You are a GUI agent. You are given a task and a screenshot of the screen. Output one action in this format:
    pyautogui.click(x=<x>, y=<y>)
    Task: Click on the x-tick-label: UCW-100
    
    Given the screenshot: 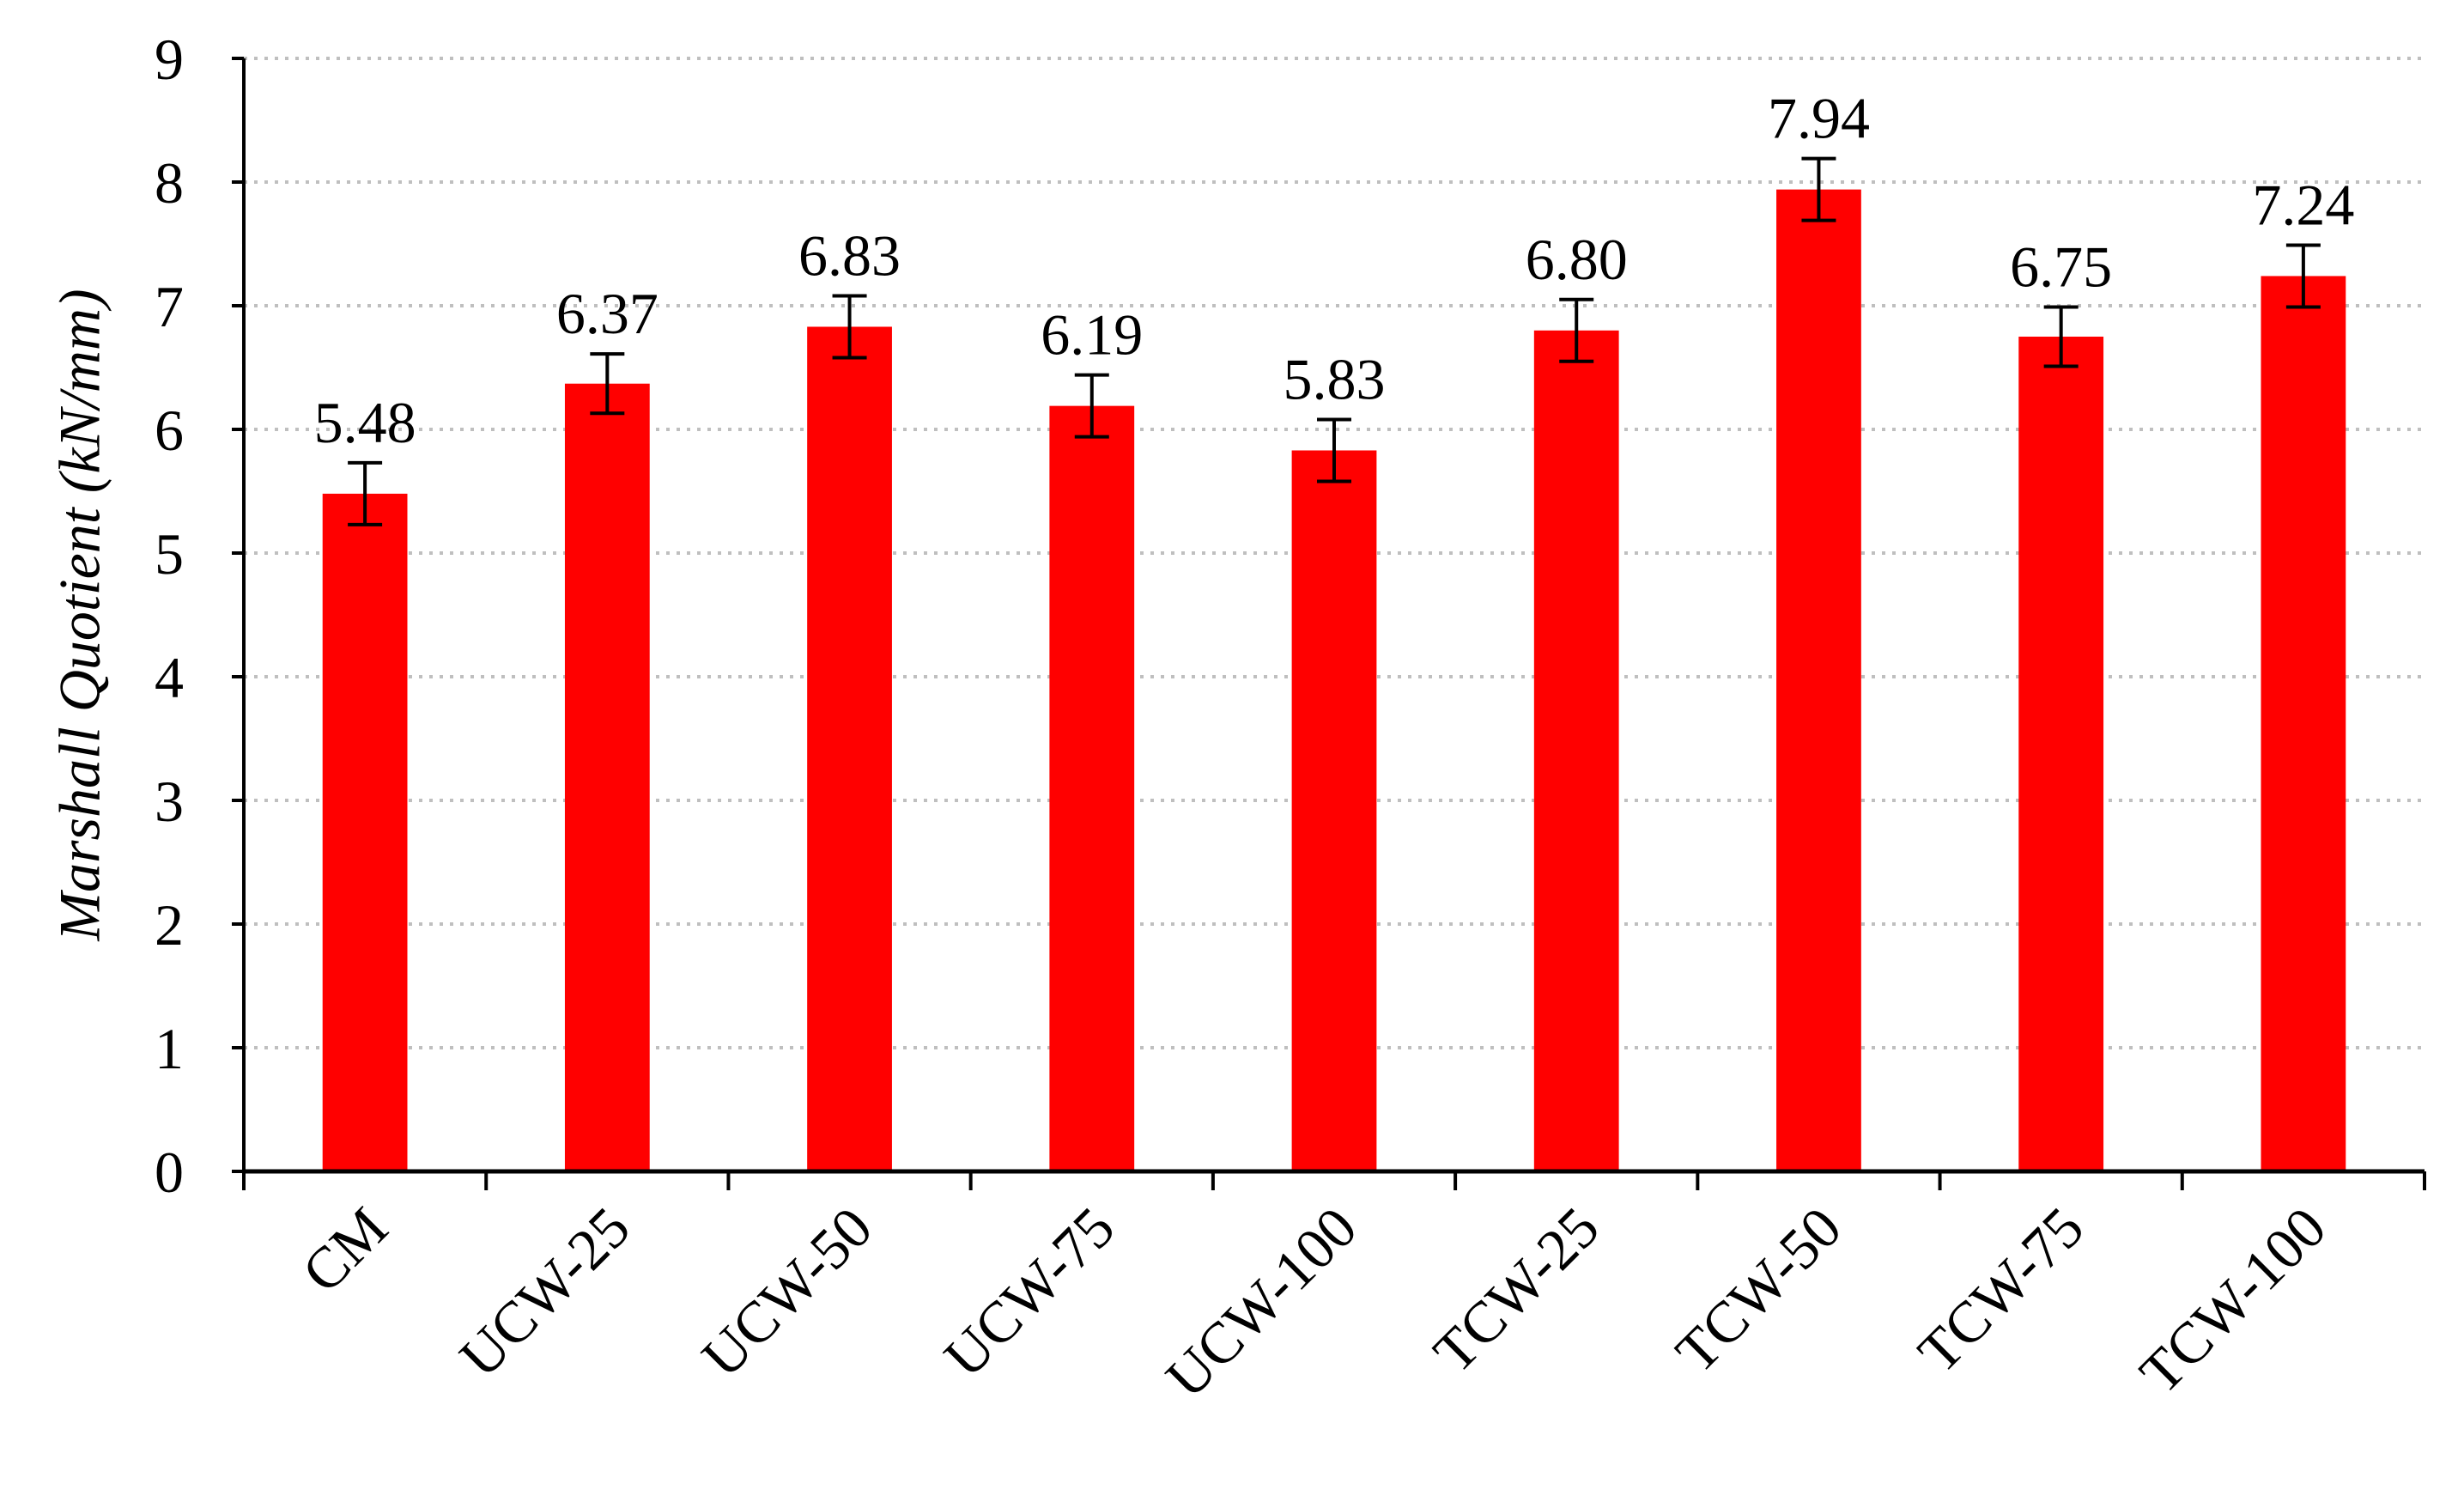 What is the action you would take?
    pyautogui.click(x=1261, y=1302)
    